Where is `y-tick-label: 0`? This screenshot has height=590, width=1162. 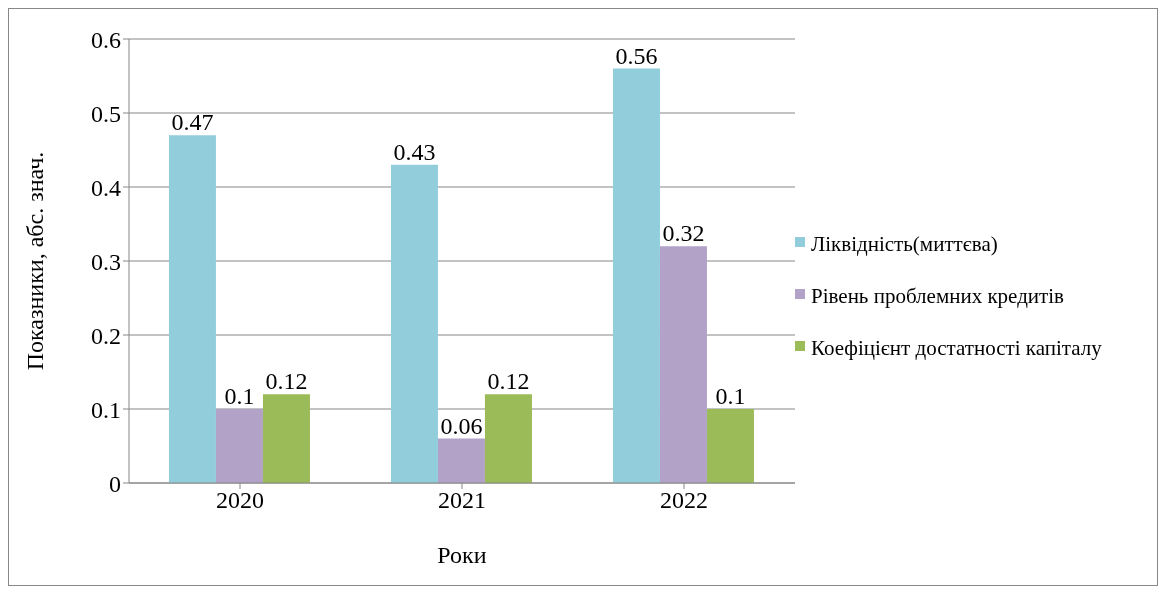
y-tick-label: 0 is located at coordinates (115, 483).